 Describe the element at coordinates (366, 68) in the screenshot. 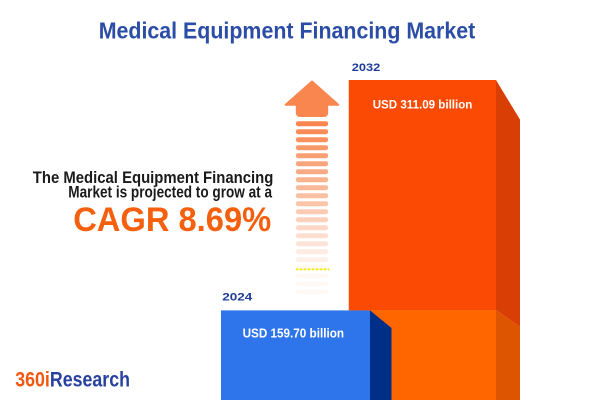

I see `svg-text: 2032` at that location.